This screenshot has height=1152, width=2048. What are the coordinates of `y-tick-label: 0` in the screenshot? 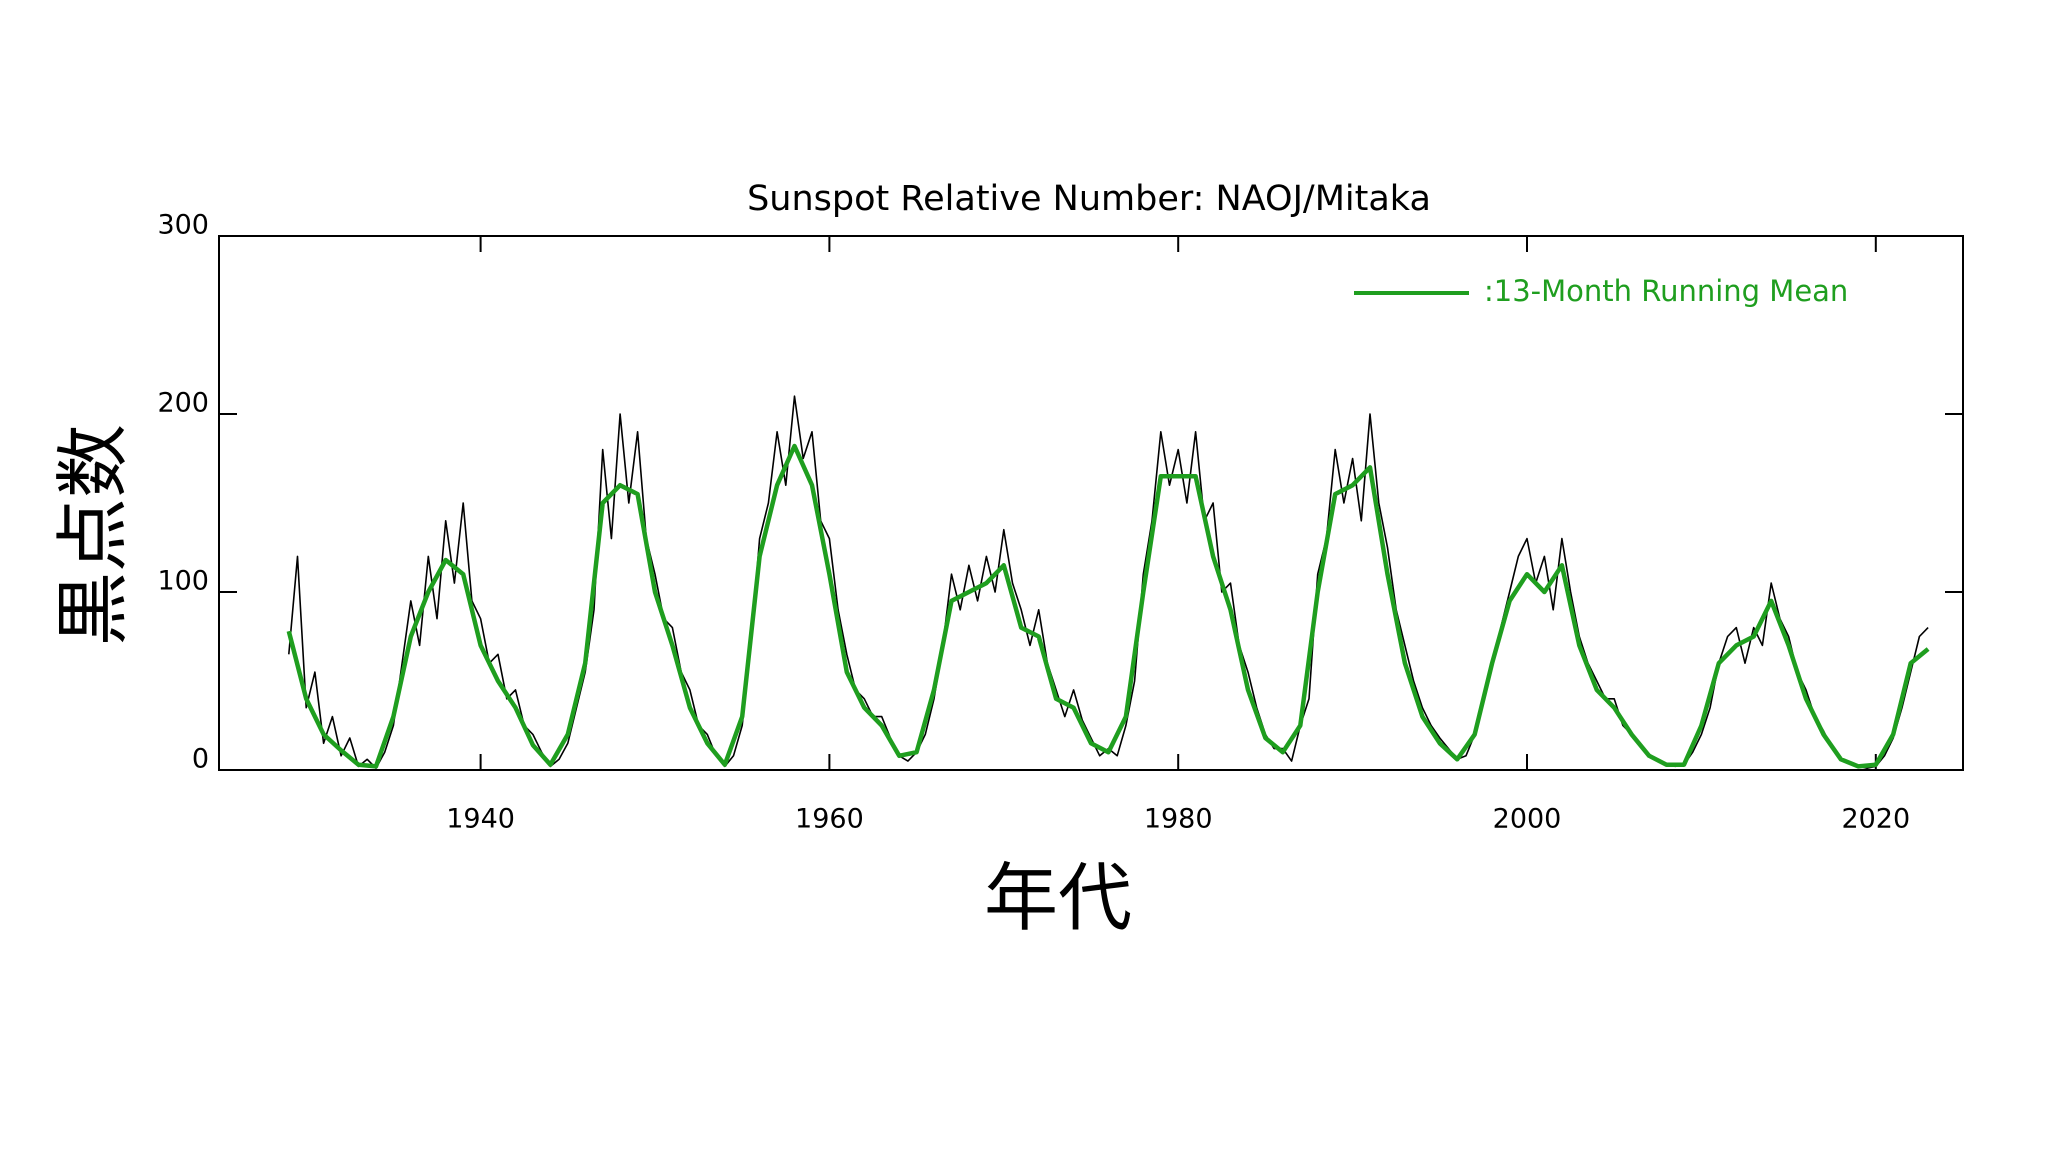 It's located at (200, 759).